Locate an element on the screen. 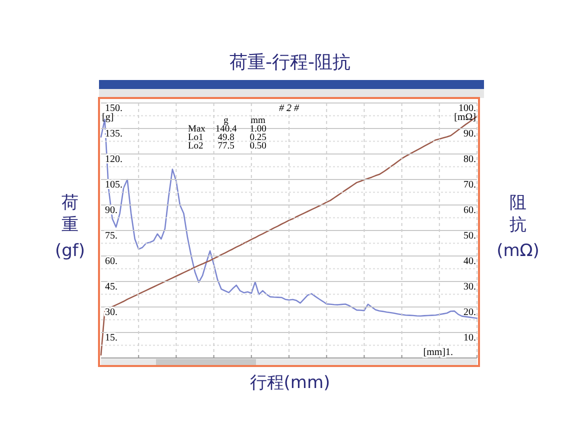 The height and width of the screenshot is (448, 580). y-tick-label: 15. is located at coordinates (111, 338).